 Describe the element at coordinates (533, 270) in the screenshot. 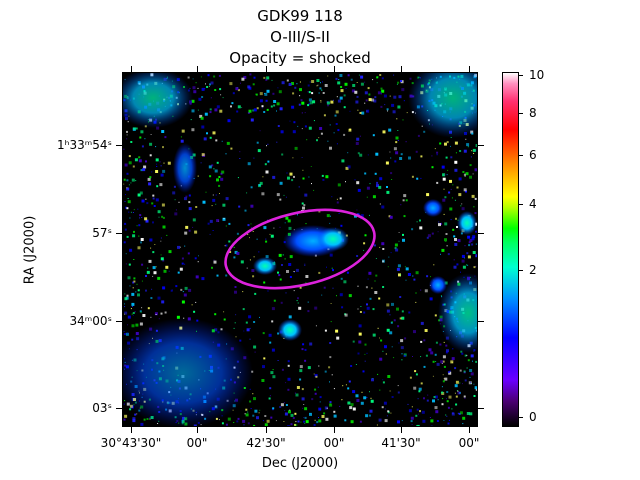

I see `colorbar-label: 2` at that location.